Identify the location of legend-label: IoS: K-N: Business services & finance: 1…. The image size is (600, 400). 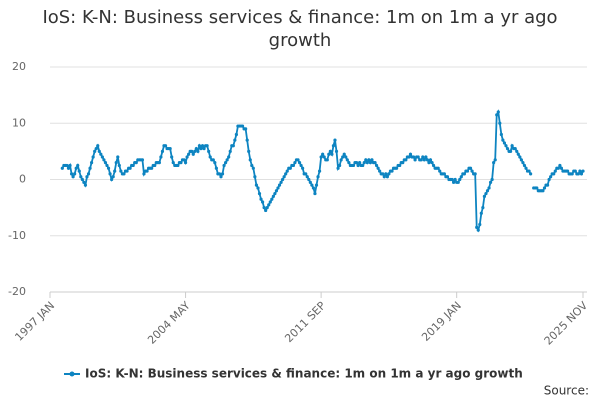
(304, 374).